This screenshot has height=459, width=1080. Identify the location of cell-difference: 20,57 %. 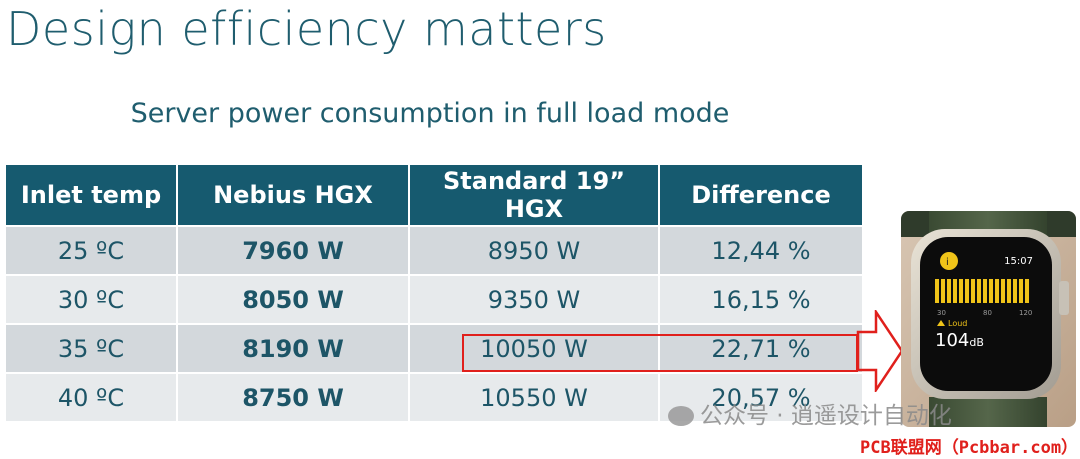
(761, 396).